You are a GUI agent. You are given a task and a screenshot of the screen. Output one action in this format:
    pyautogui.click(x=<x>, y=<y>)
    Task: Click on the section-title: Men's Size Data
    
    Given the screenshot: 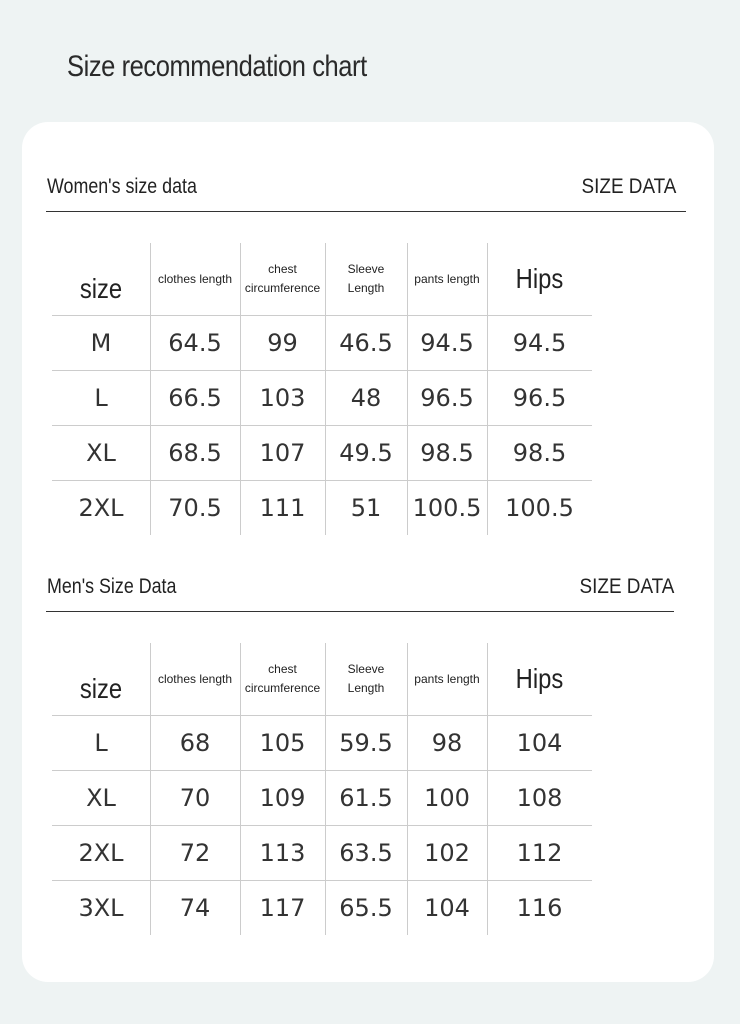 What is the action you would take?
    pyautogui.click(x=112, y=586)
    